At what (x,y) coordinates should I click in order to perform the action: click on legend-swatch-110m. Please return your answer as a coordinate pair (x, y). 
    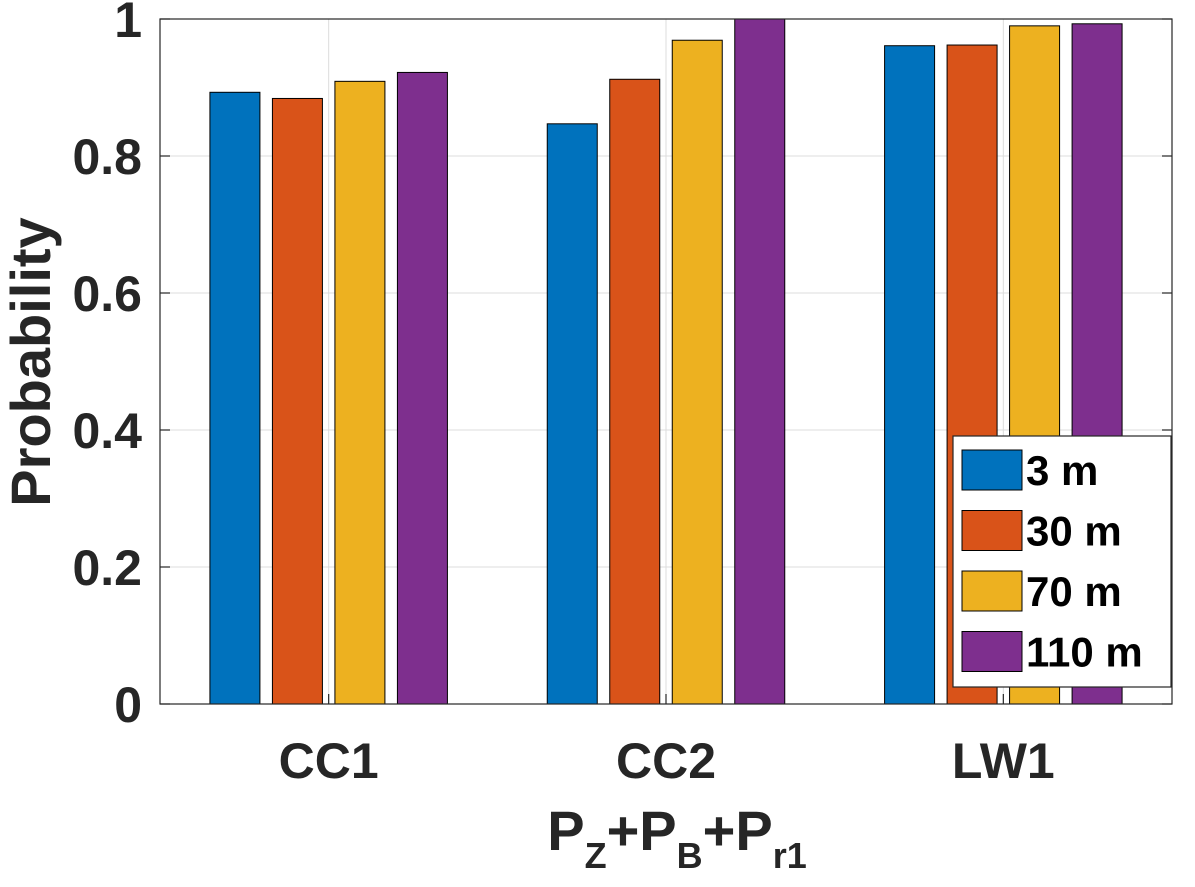
    Looking at the image, I should click on (992, 651).